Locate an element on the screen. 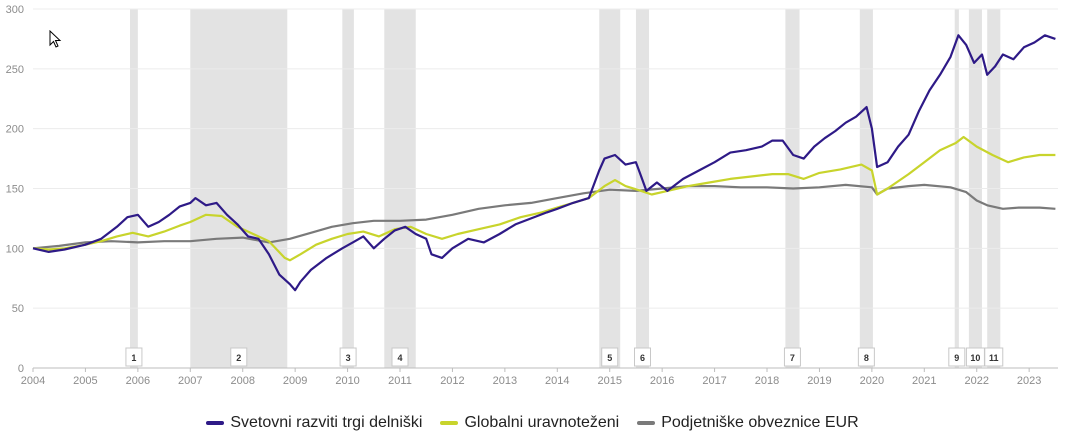 Image resolution: width=1065 pixels, height=447 pixels. x-tick-label: 2004 is located at coordinates (33, 381).